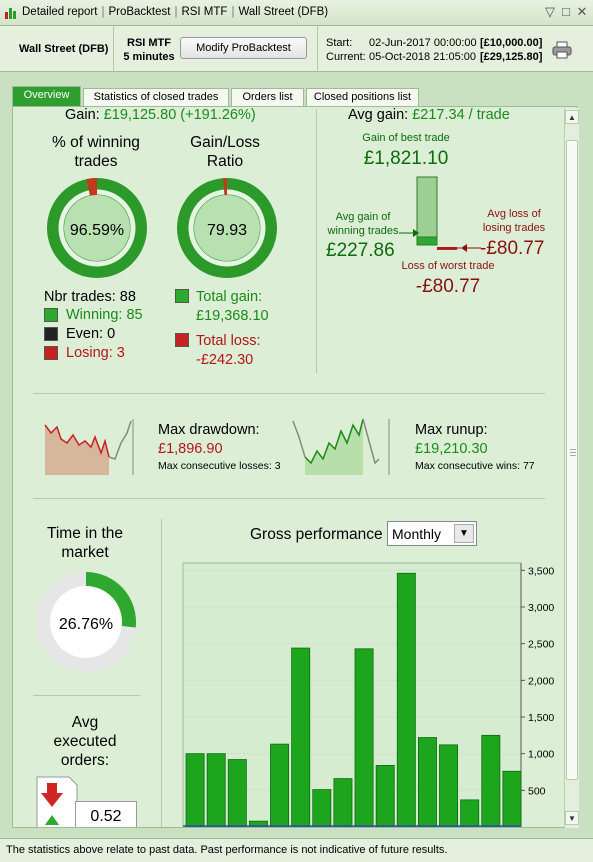 This screenshot has width=593, height=862. What do you see at coordinates (160, 115) in the screenshot?
I see `gain-summary: Gain: £19,125.80 (+191.26%)` at bounding box center [160, 115].